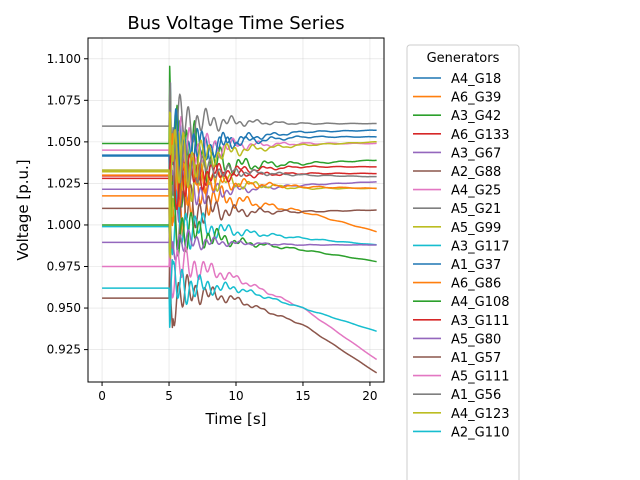 This screenshot has width=640, height=480. What do you see at coordinates (480, 135) in the screenshot?
I see `legend-label-A6_G133: A6_G133` at bounding box center [480, 135].